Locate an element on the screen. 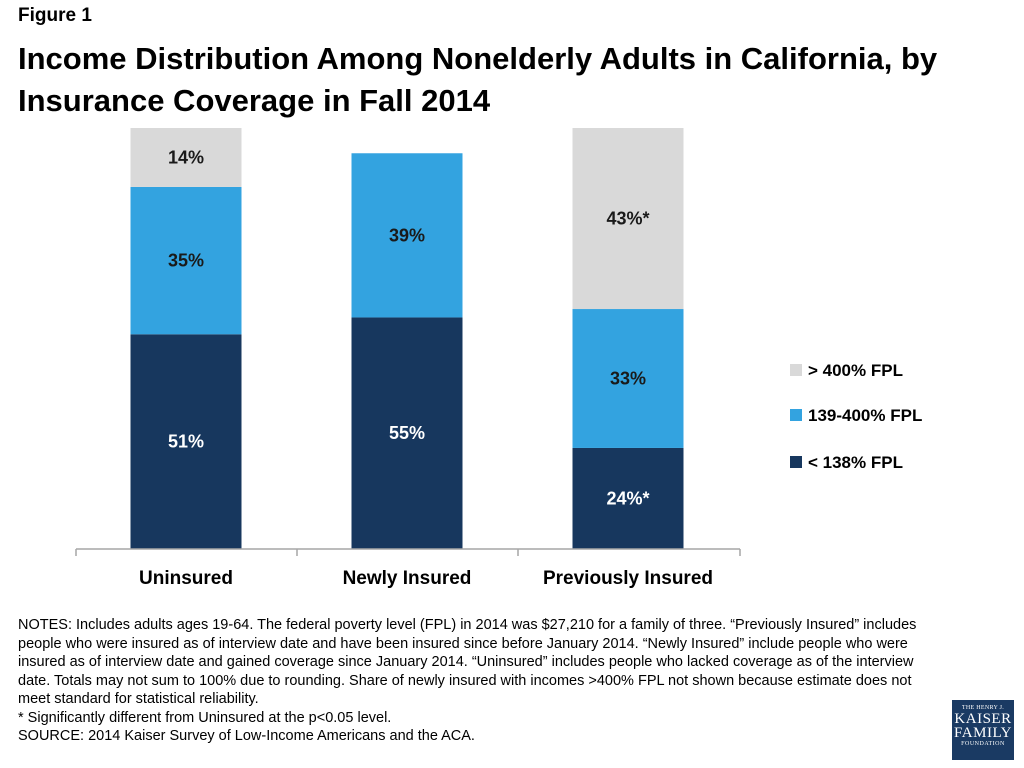 The height and width of the screenshot is (768, 1024). bar-segment-newly-insured-139-400-fpl is located at coordinates (407, 235).